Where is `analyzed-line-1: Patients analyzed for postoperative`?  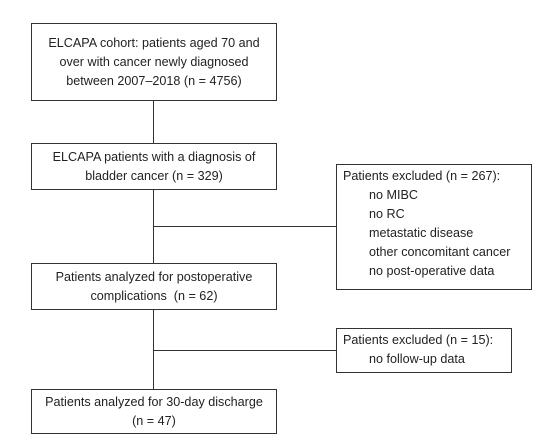 analyzed-line-1: Patients analyzed for postoperative is located at coordinates (154, 276).